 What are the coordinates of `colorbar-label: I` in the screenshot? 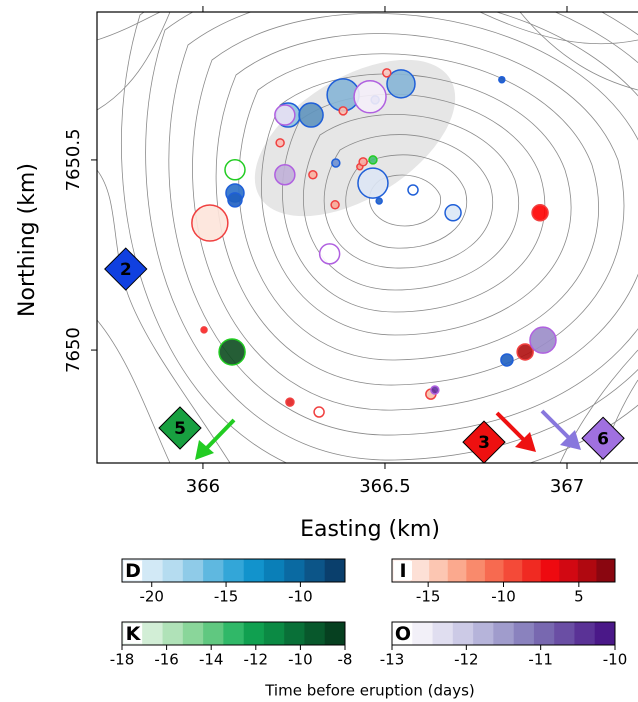 It's located at (402, 571).